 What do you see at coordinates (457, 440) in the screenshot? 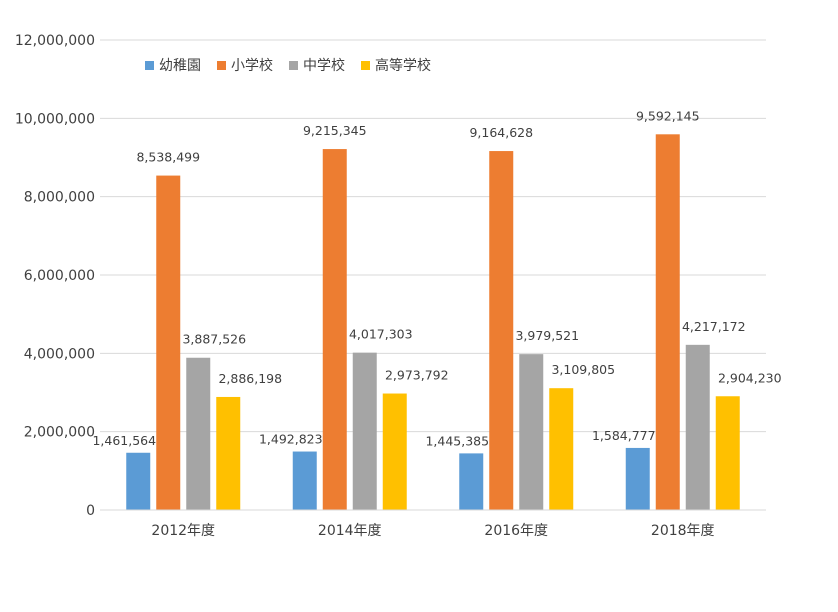
I see `data-label: 1,445,385` at bounding box center [457, 440].